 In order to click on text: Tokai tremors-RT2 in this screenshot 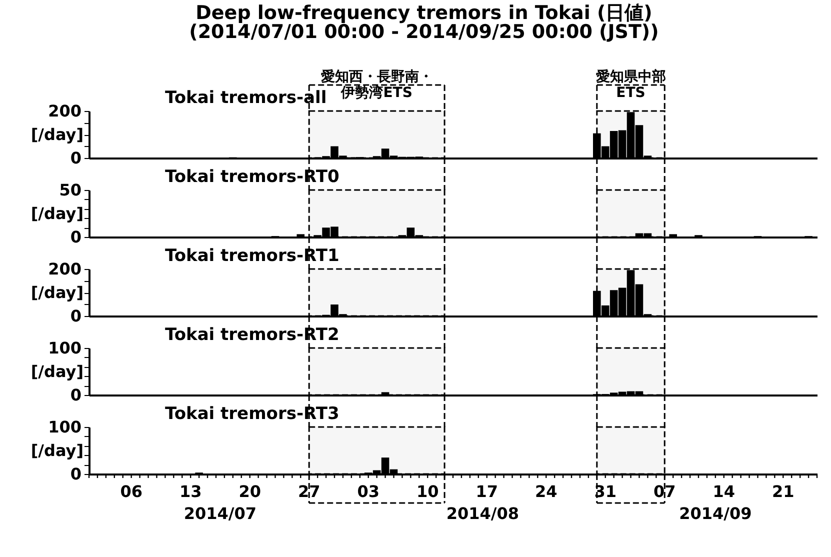, I will do `click(252, 335)`.